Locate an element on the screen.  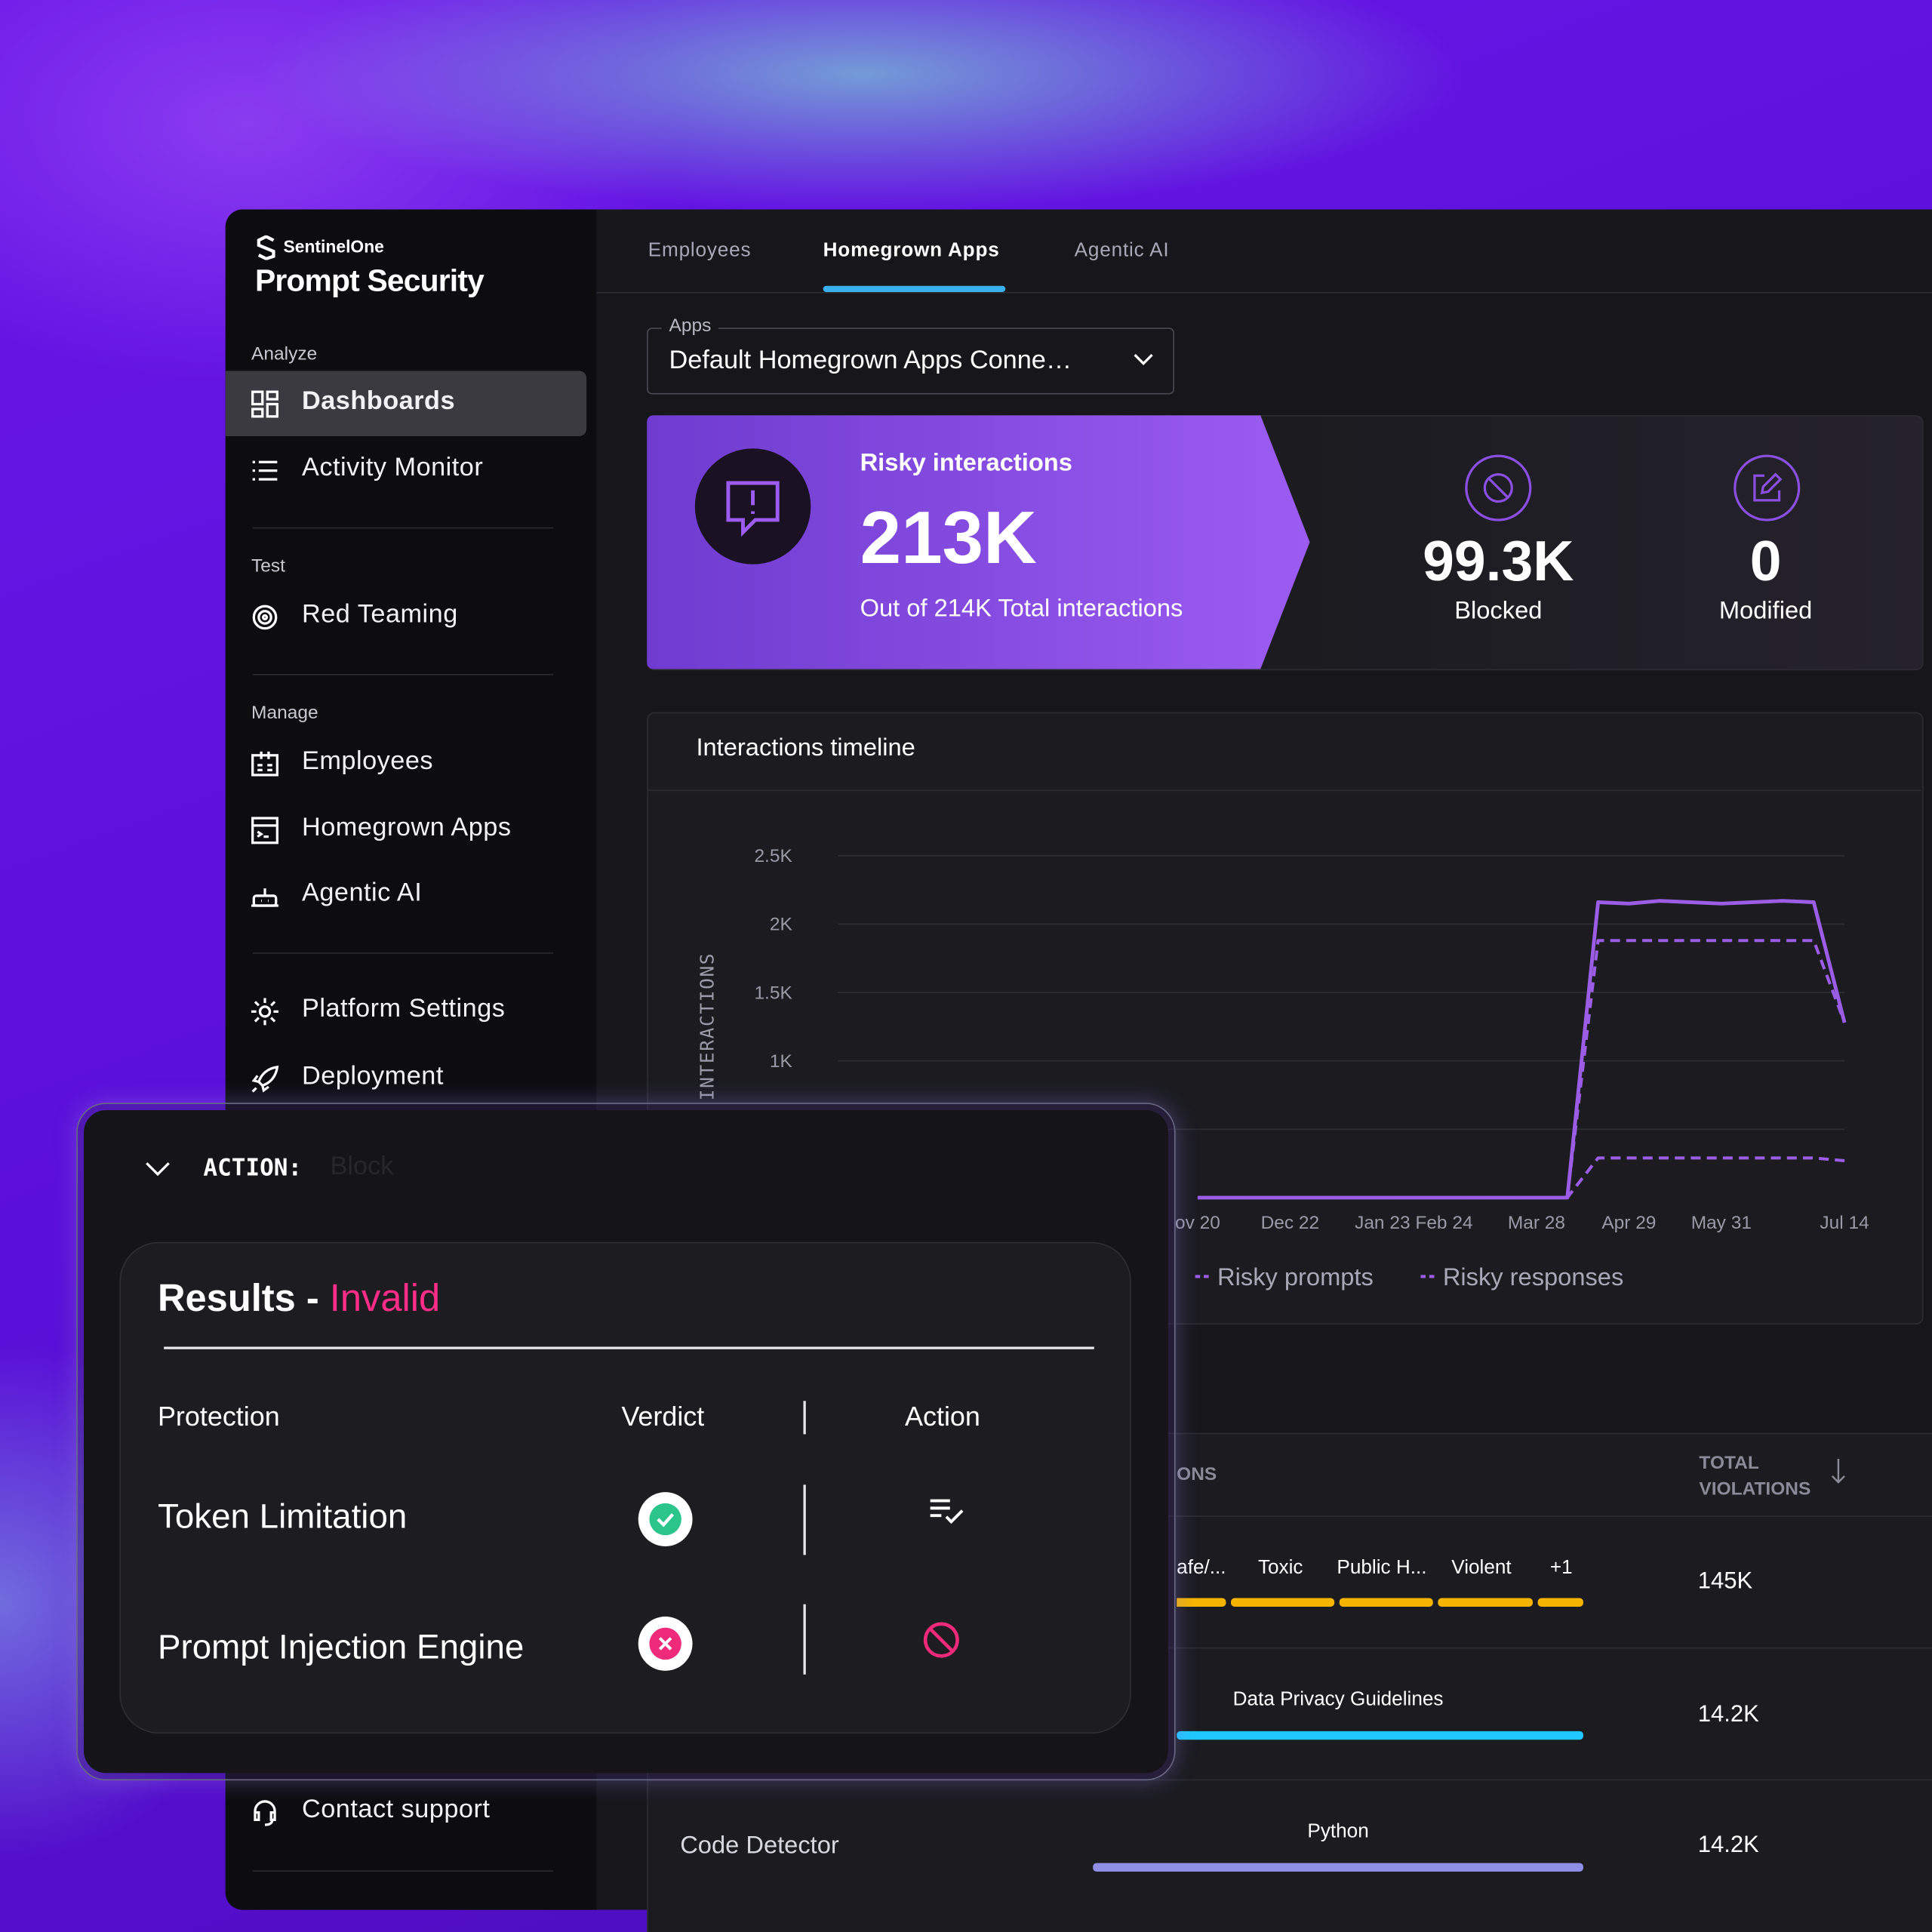
column-header: TOTAL VIOLATIONS is located at coordinates (1755, 1476).